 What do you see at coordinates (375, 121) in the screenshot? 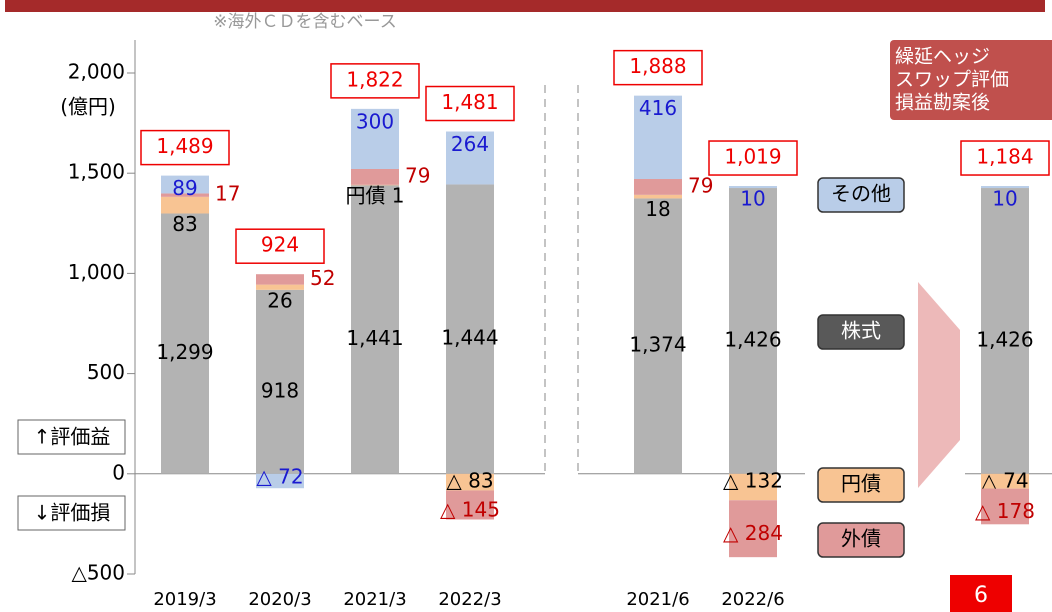
I see `data-label: 300` at bounding box center [375, 121].